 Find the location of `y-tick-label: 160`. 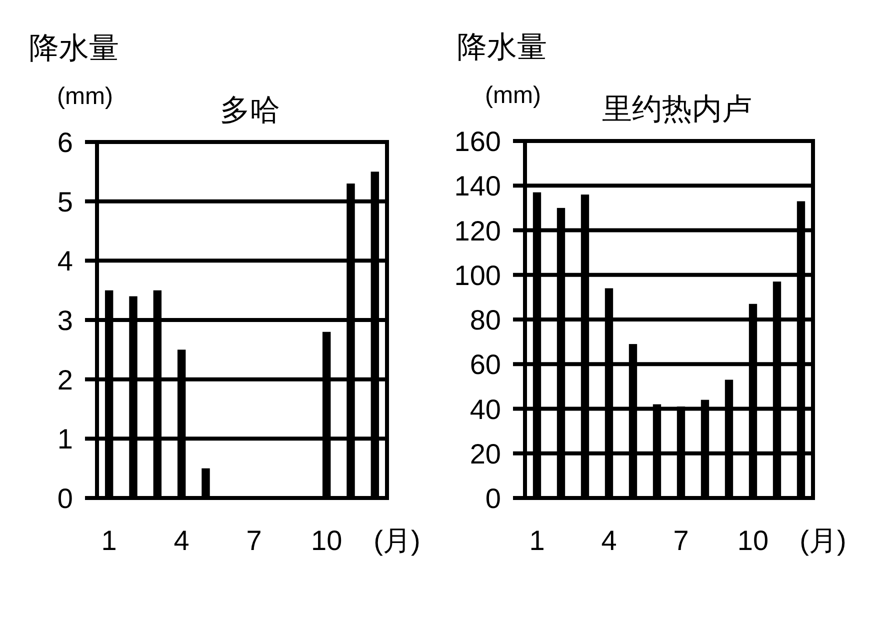

y-tick-label: 160 is located at coordinates (477, 141).